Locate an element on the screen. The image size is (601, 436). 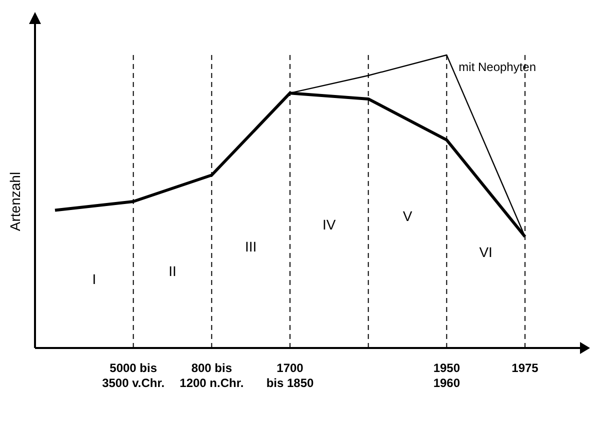
series-label: mit Neophyten is located at coordinates (497, 67).